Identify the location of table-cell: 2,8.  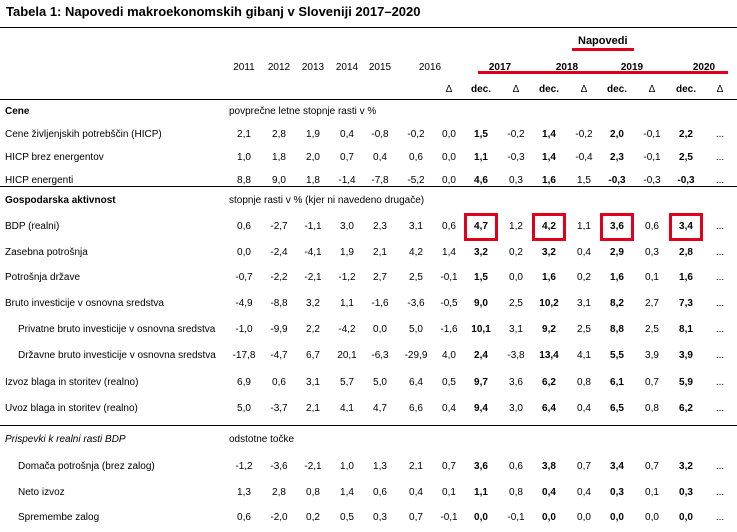
(279, 492).